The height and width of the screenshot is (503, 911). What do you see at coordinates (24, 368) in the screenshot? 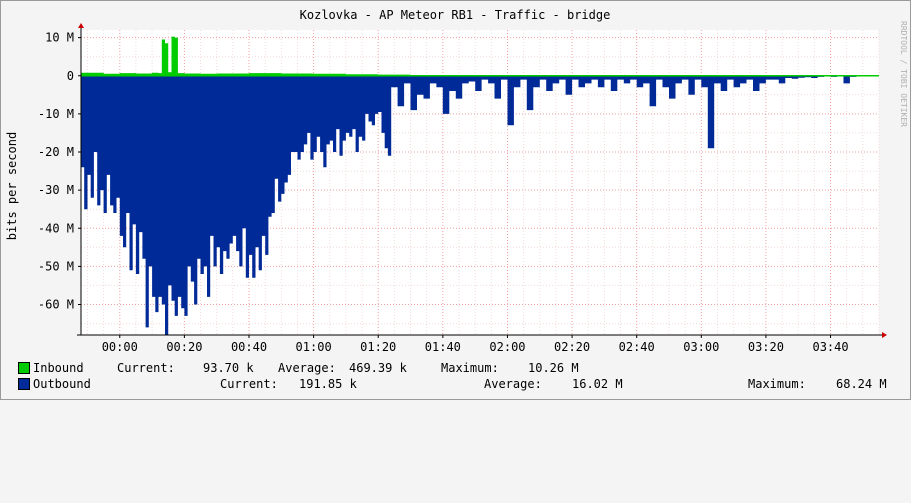
I see `inbound-swatch` at bounding box center [24, 368].